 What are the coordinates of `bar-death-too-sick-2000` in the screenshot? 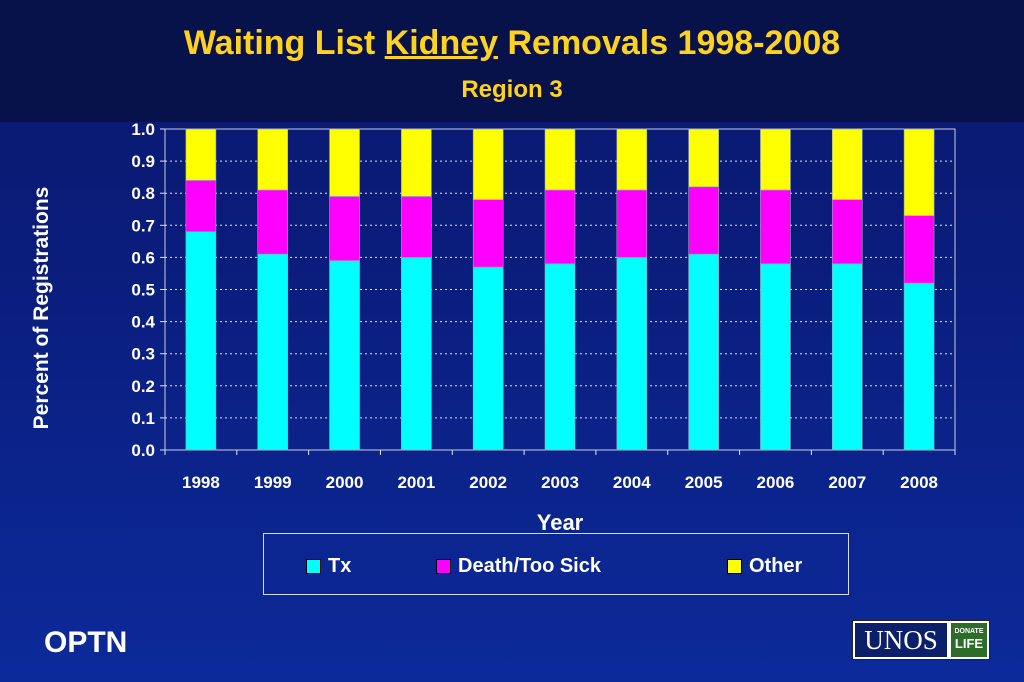 It's located at (344, 228).